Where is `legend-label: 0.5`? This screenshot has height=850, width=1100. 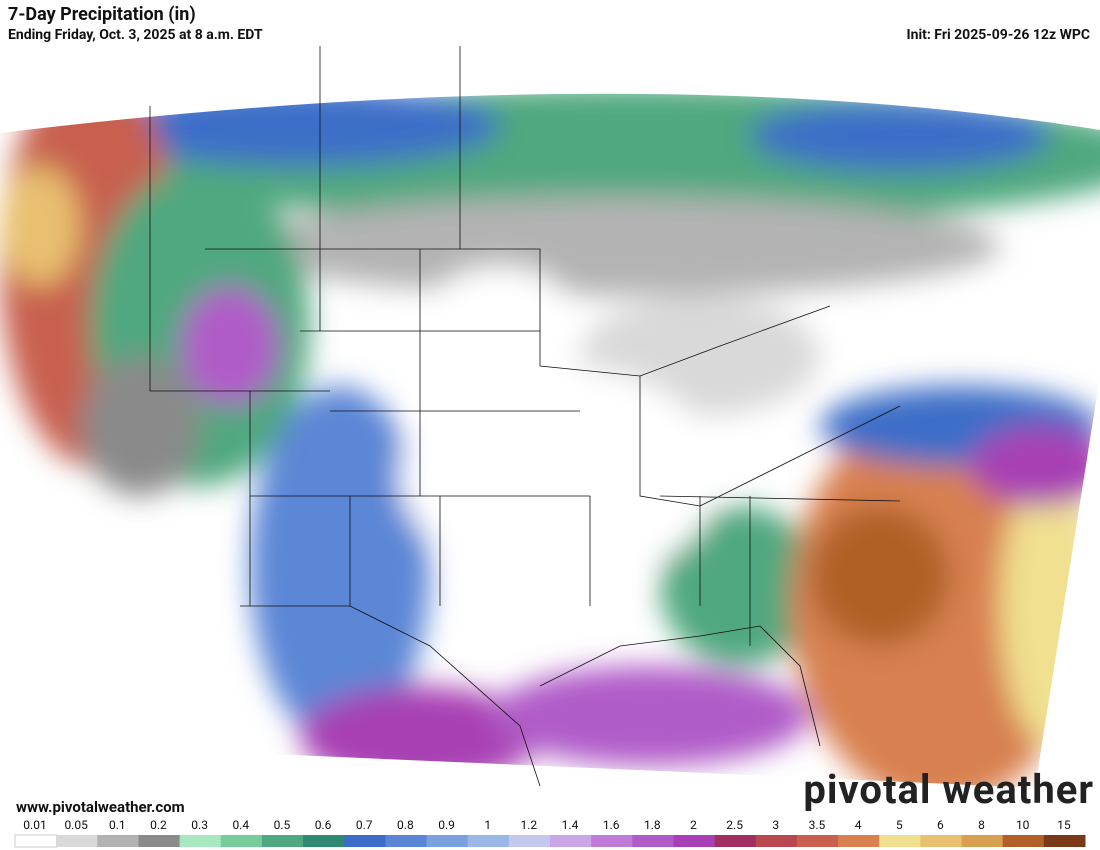 legend-label: 0.5 is located at coordinates (282, 825).